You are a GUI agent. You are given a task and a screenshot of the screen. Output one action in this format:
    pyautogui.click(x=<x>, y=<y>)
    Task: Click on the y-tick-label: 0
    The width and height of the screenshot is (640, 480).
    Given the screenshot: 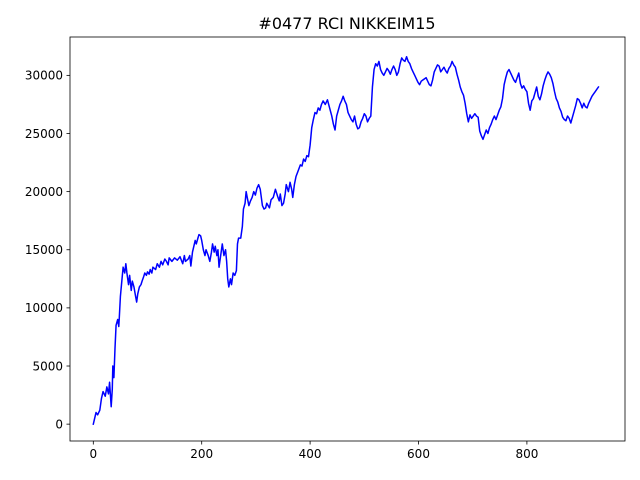 What is the action you would take?
    pyautogui.click(x=59, y=424)
    